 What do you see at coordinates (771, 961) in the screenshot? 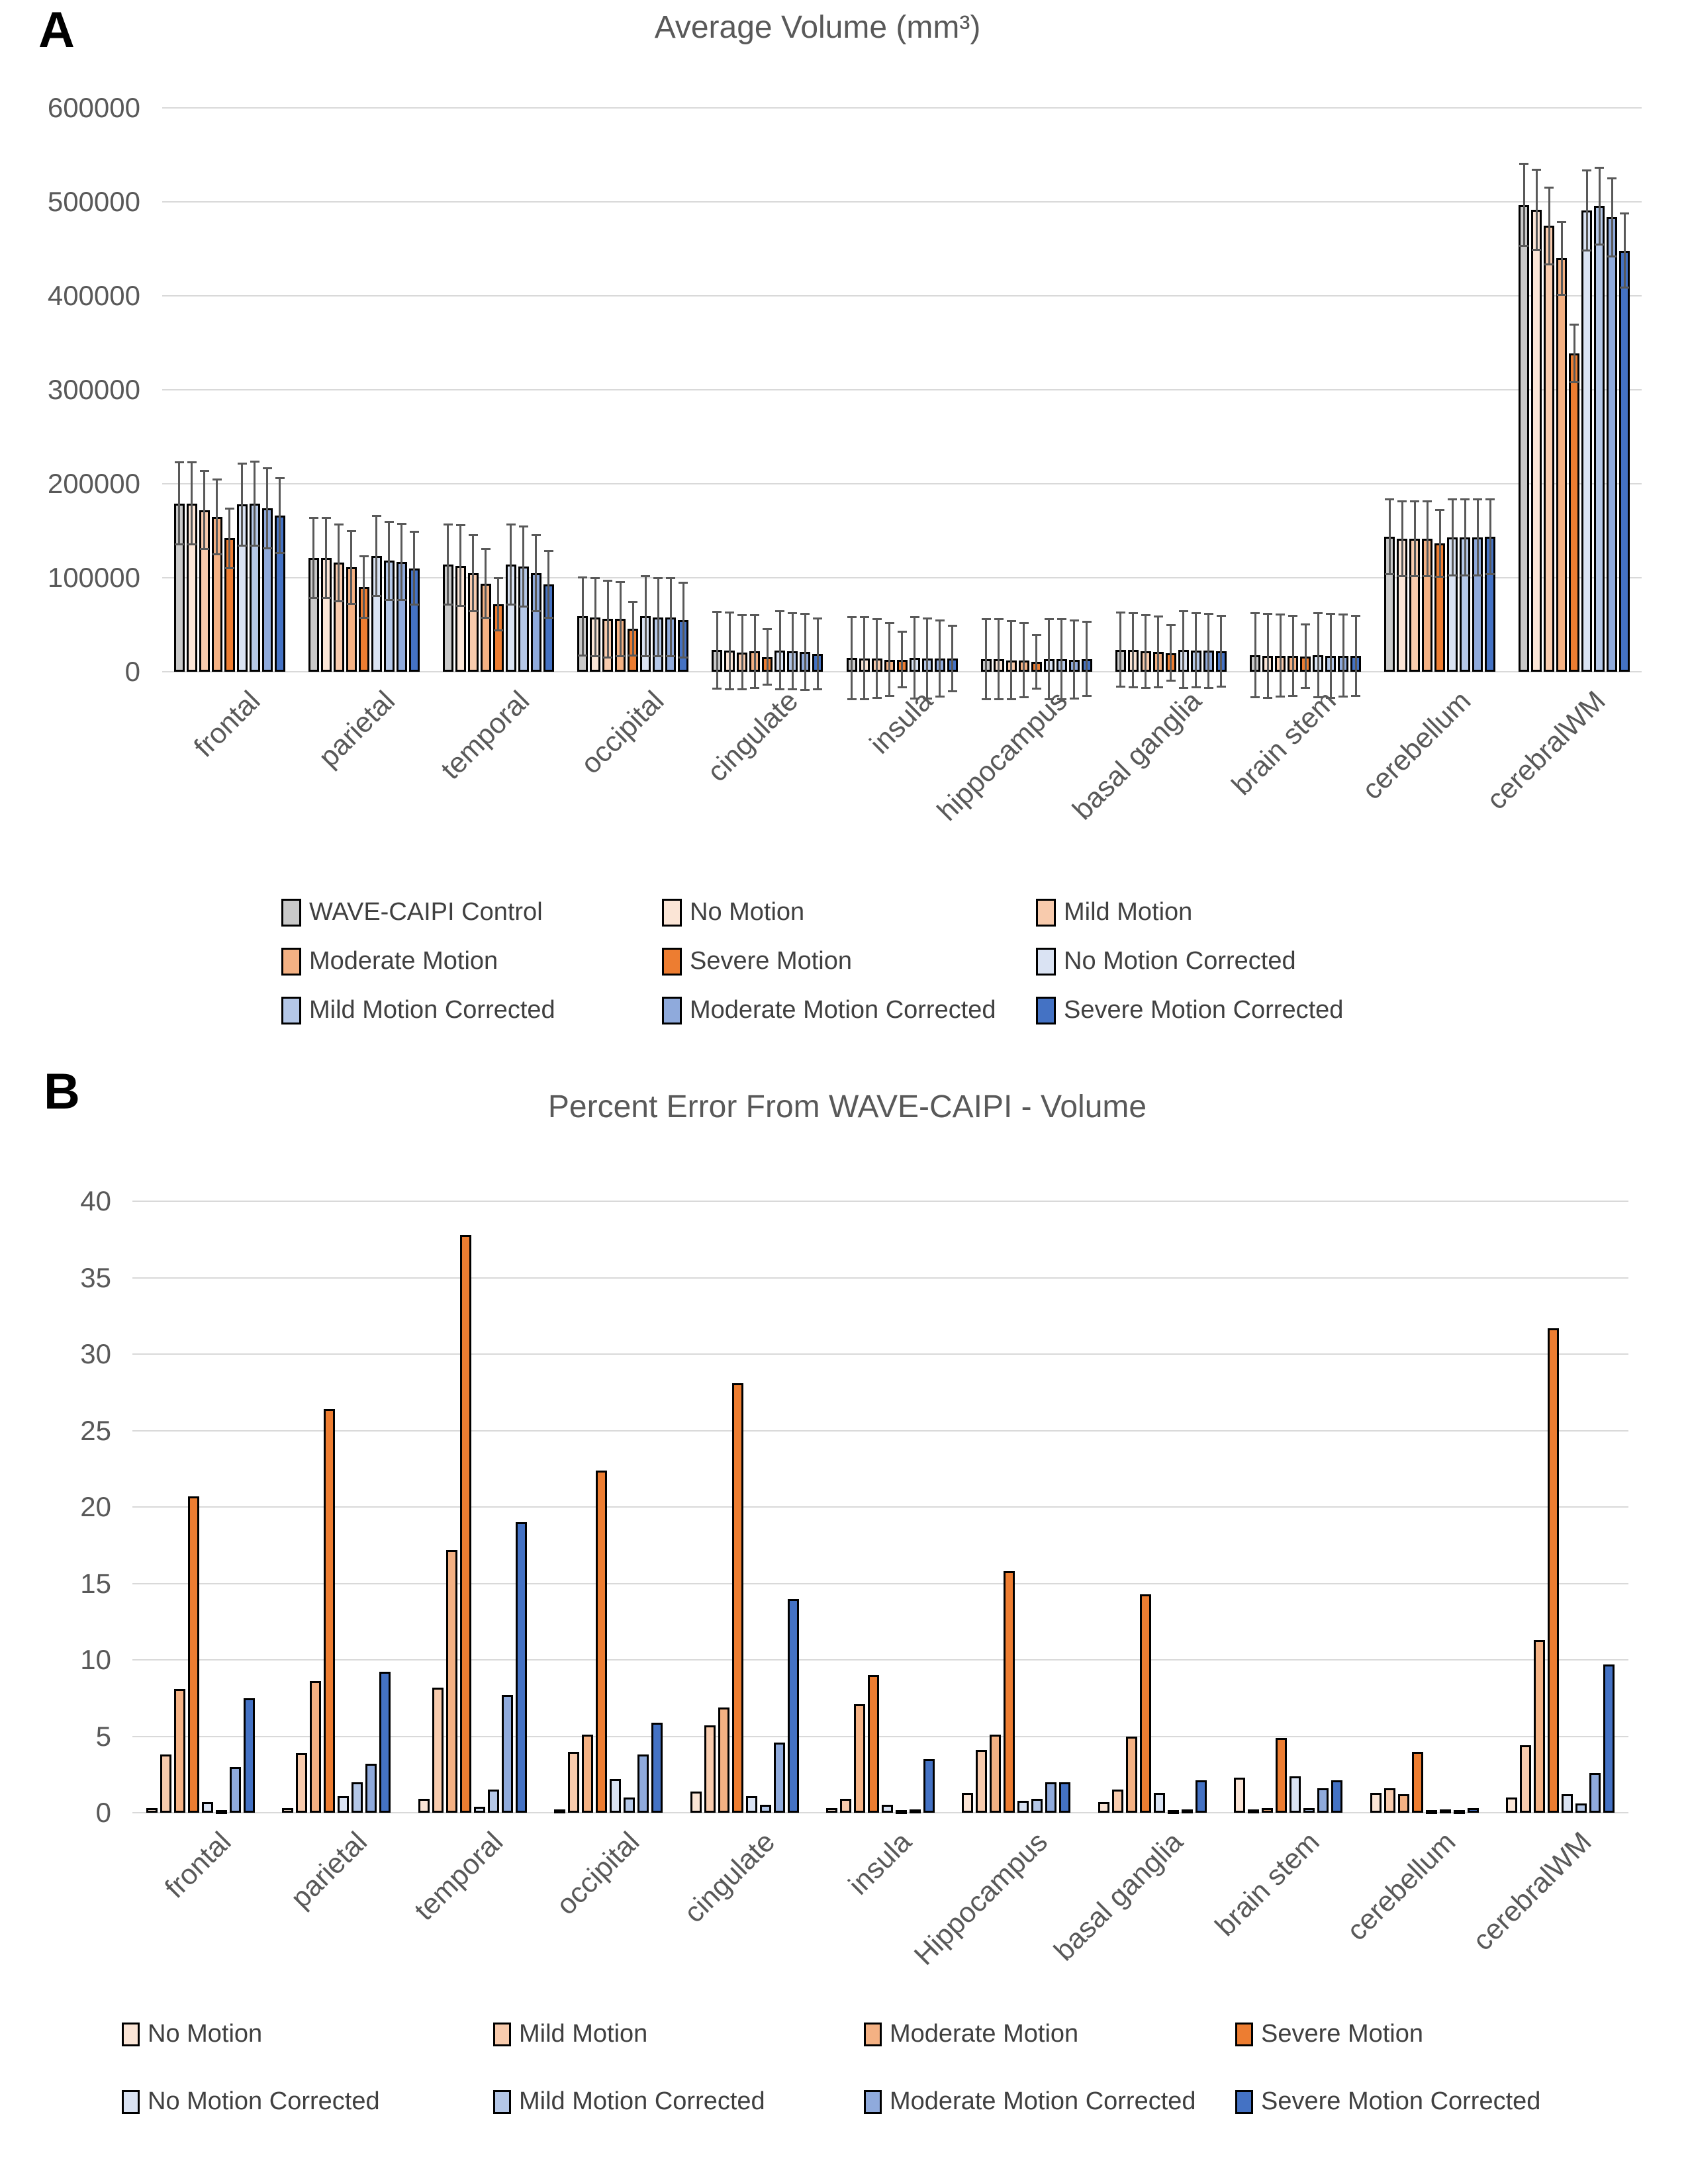
I see `legend-label: Severe Motion` at bounding box center [771, 961].